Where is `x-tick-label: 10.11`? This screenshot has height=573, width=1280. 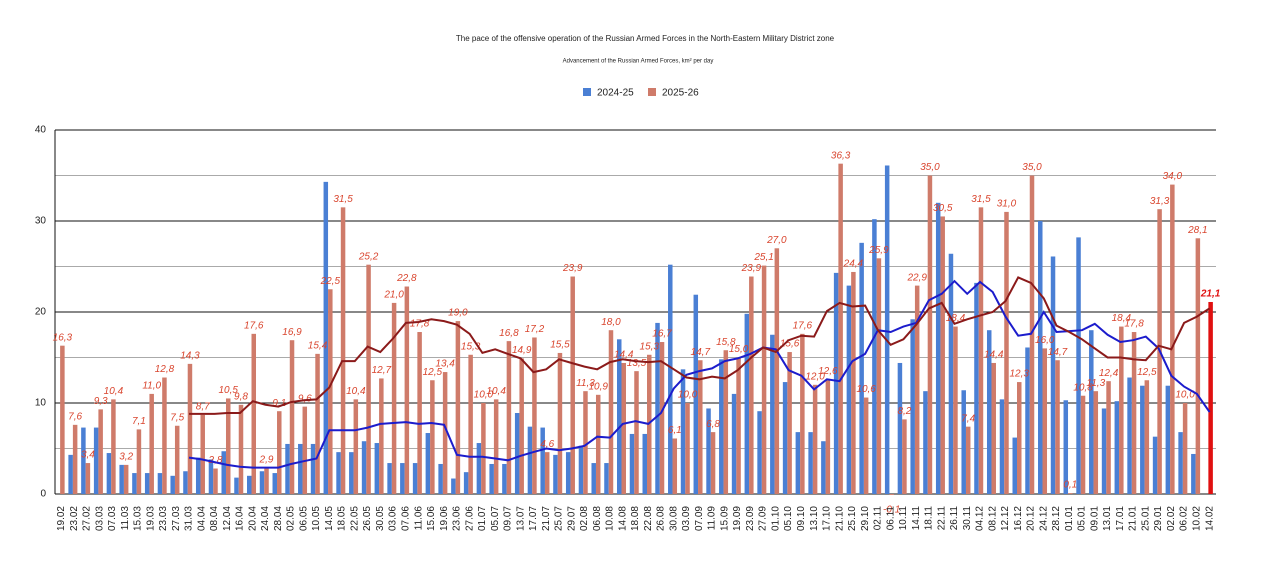
x-tick-label: 10.11 is located at coordinates (903, 518).